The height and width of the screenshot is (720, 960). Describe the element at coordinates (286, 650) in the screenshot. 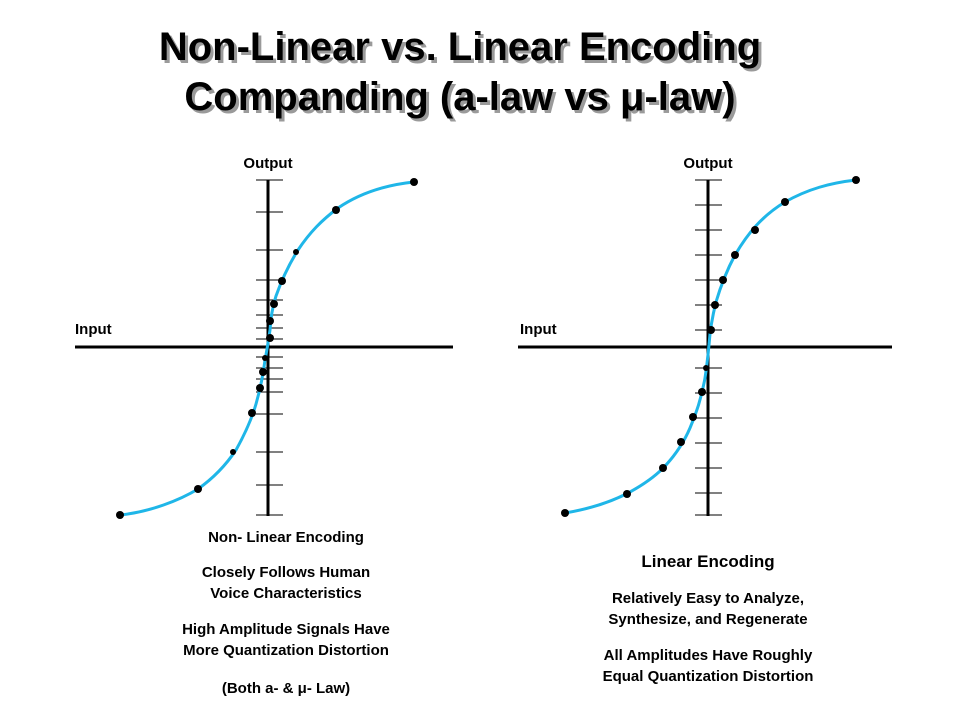

I see `note: More Quantization Distortion` at that location.